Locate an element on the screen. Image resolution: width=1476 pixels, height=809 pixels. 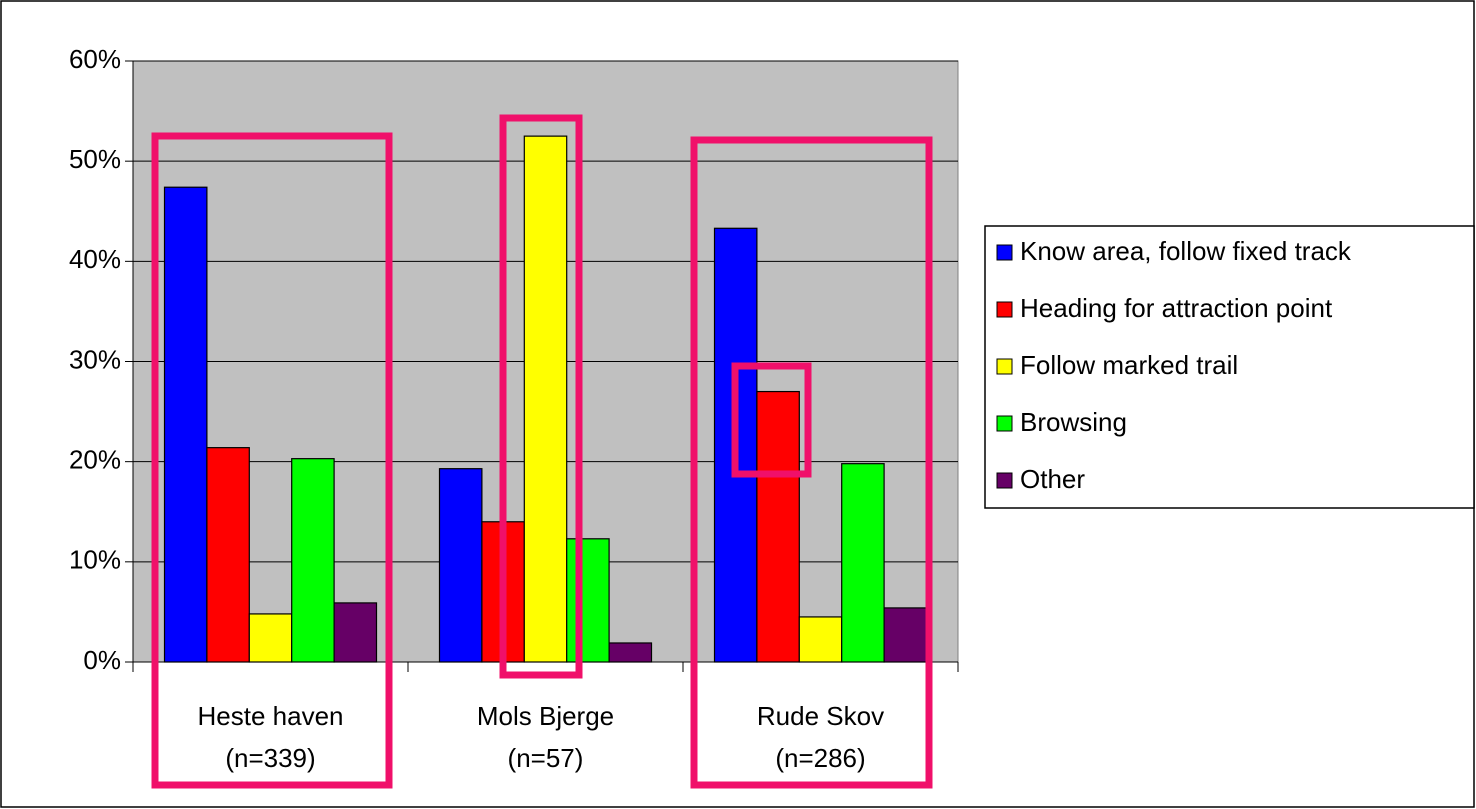
legend-label: Follow marked trail is located at coordinates (1129, 365).